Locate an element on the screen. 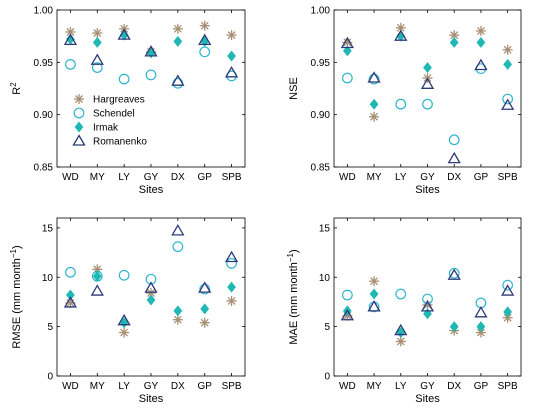 The width and height of the screenshot is (550, 410). series-hargreaves is located at coordinates (427, 72).